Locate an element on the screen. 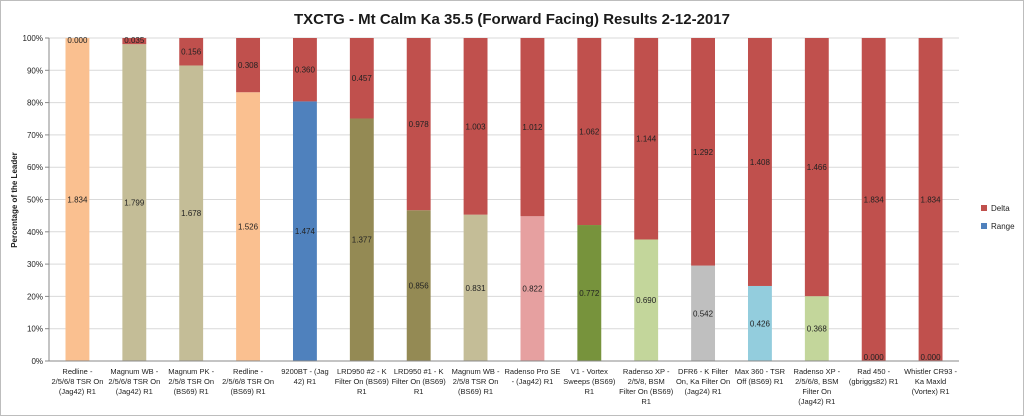  data-label-range: 0.772 is located at coordinates (589, 293).